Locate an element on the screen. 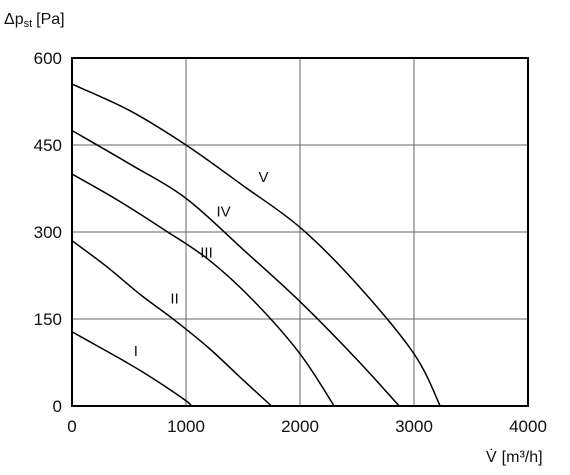 The image size is (570, 475). curve-label-V: V is located at coordinates (264, 177).